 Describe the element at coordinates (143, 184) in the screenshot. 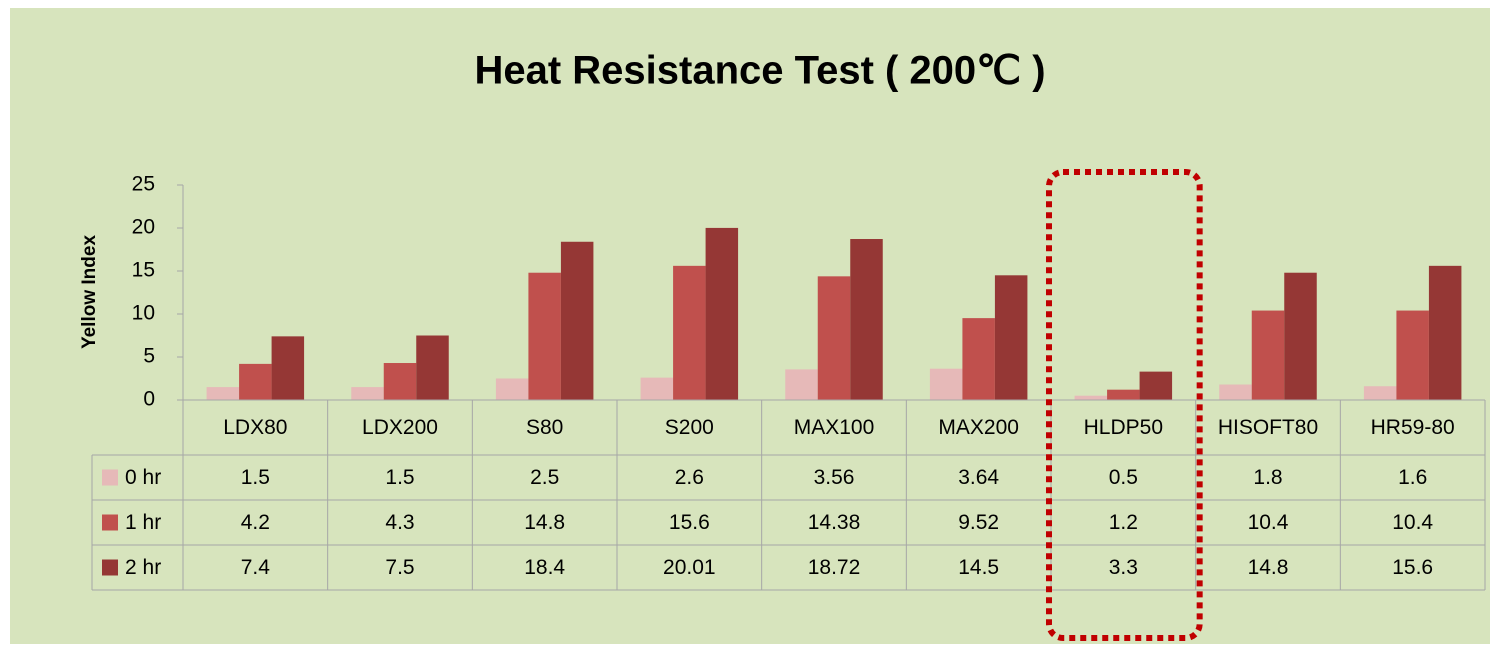

I see `y-tick-label: 25` at that location.